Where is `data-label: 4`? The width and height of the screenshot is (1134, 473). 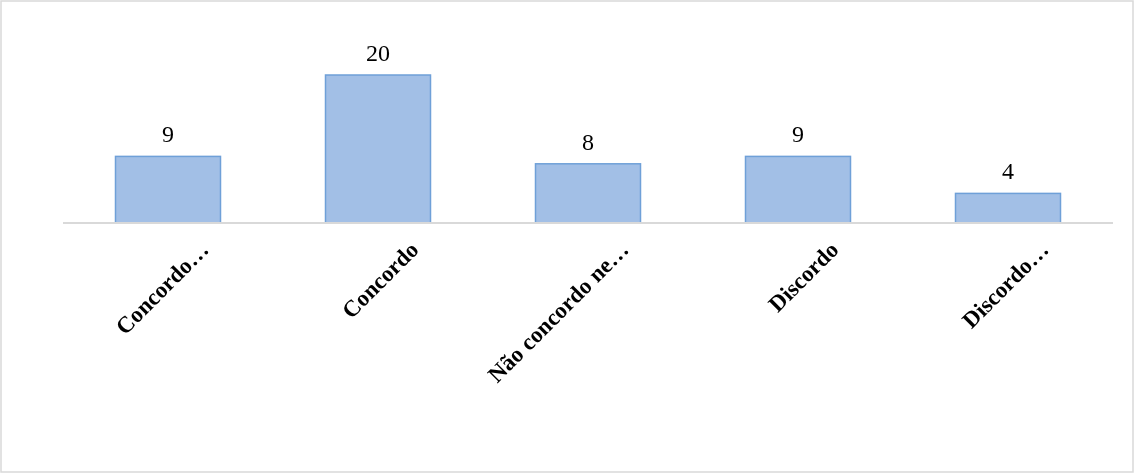 data-label: 4 is located at coordinates (1008, 171).